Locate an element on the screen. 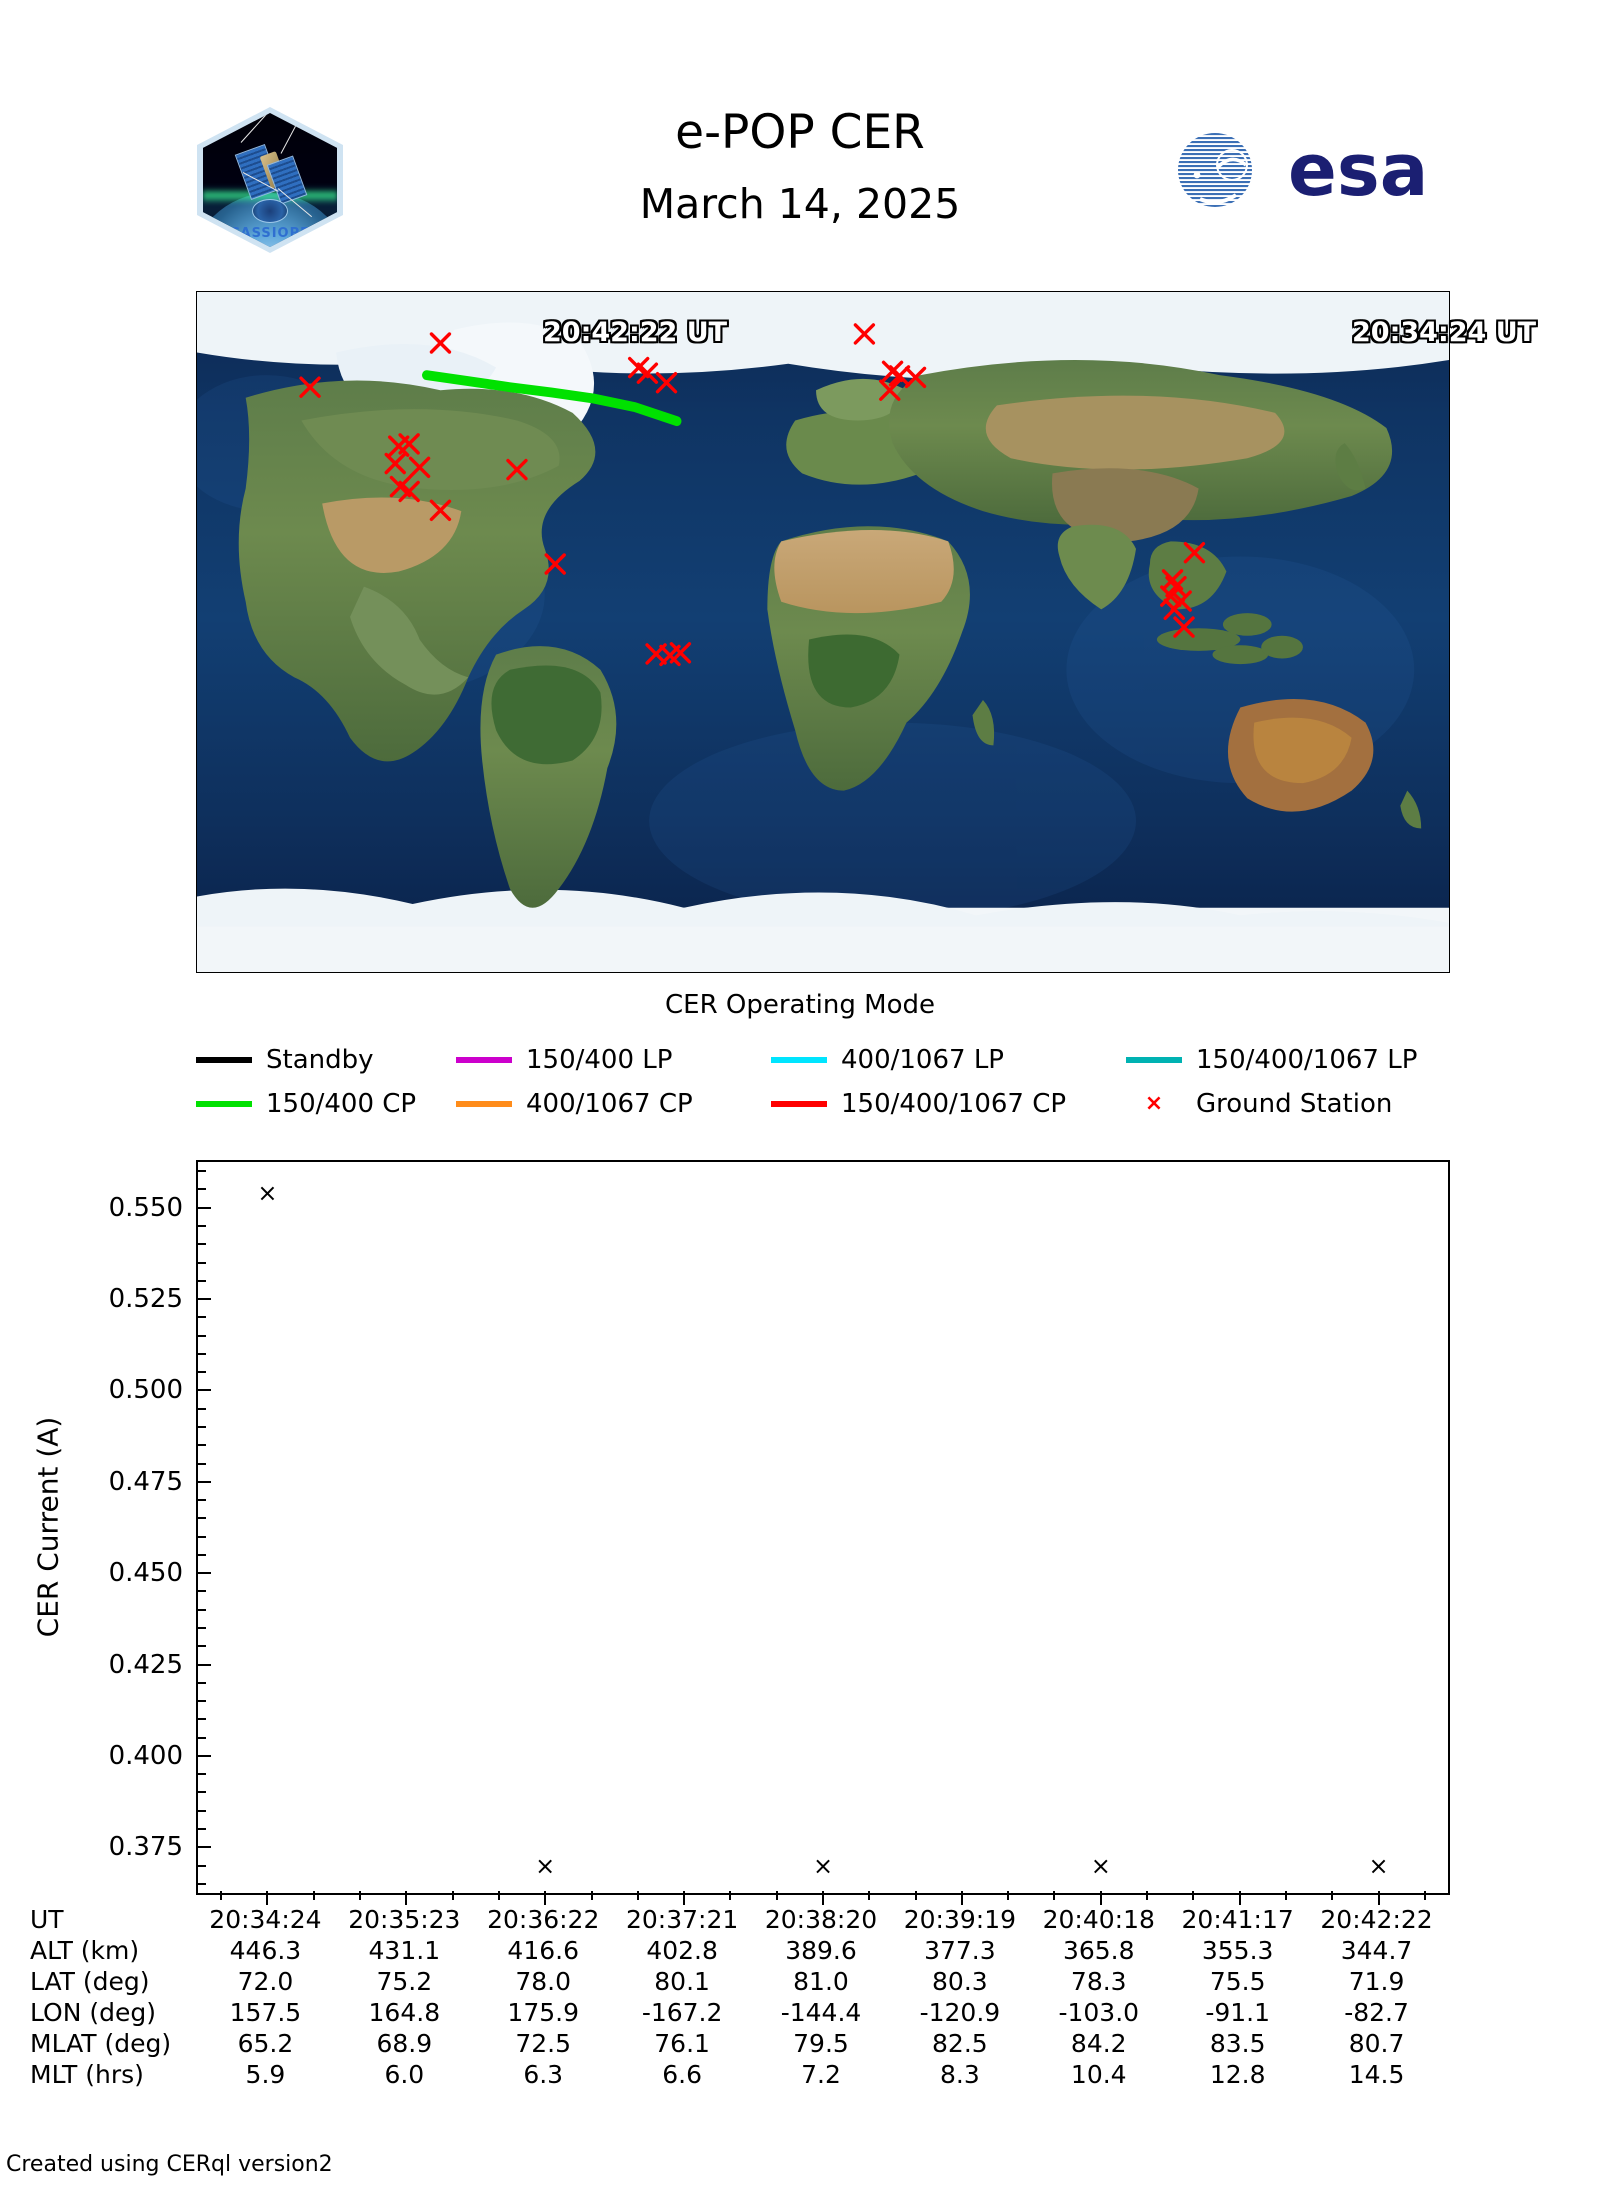 Image resolution: width=1600 pixels, height=2200 pixels. table-cell: 71.9 is located at coordinates (1376, 1981).